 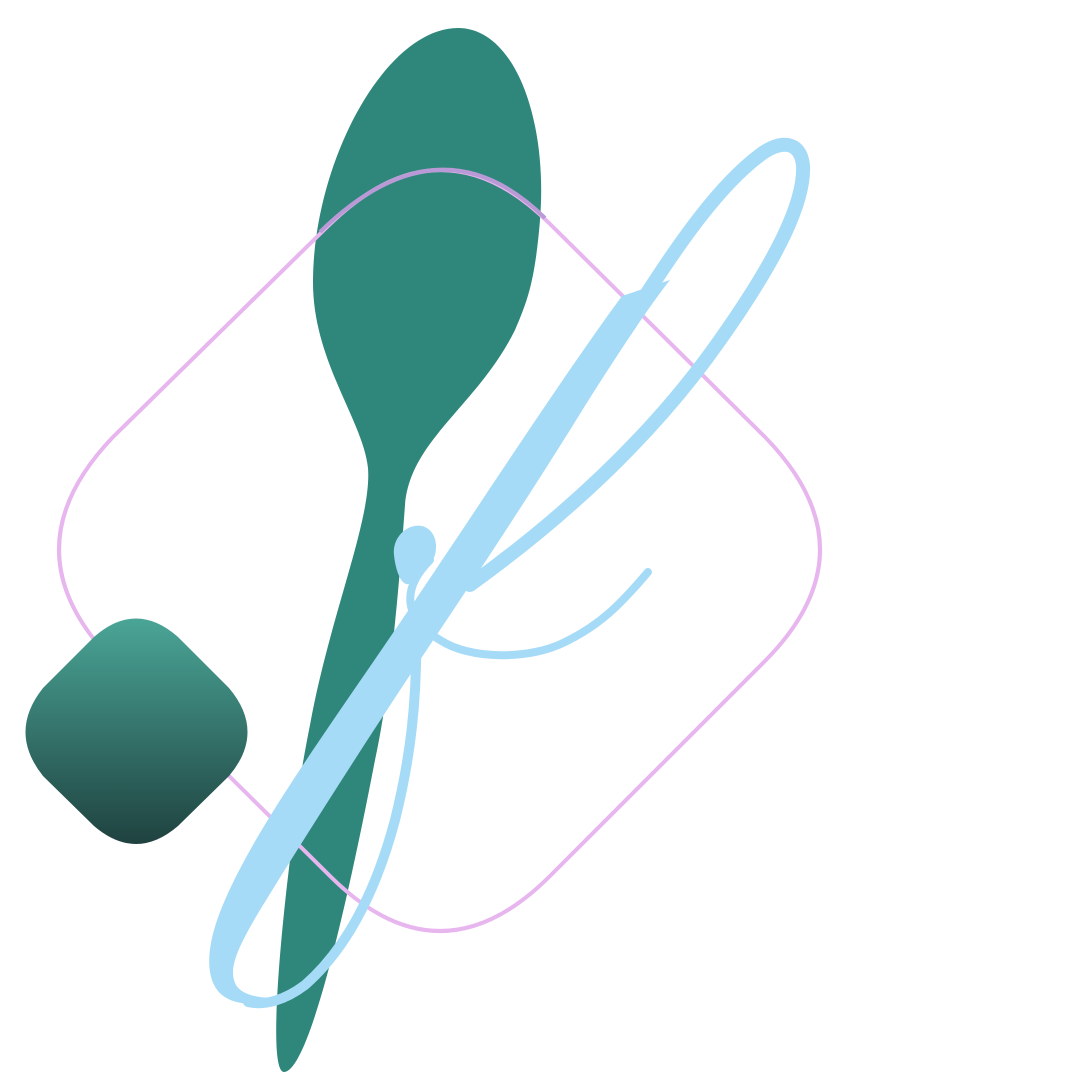 What do you see at coordinates (529, 608) in the screenshot?
I see `script-f-crossbar-loop` at bounding box center [529, 608].